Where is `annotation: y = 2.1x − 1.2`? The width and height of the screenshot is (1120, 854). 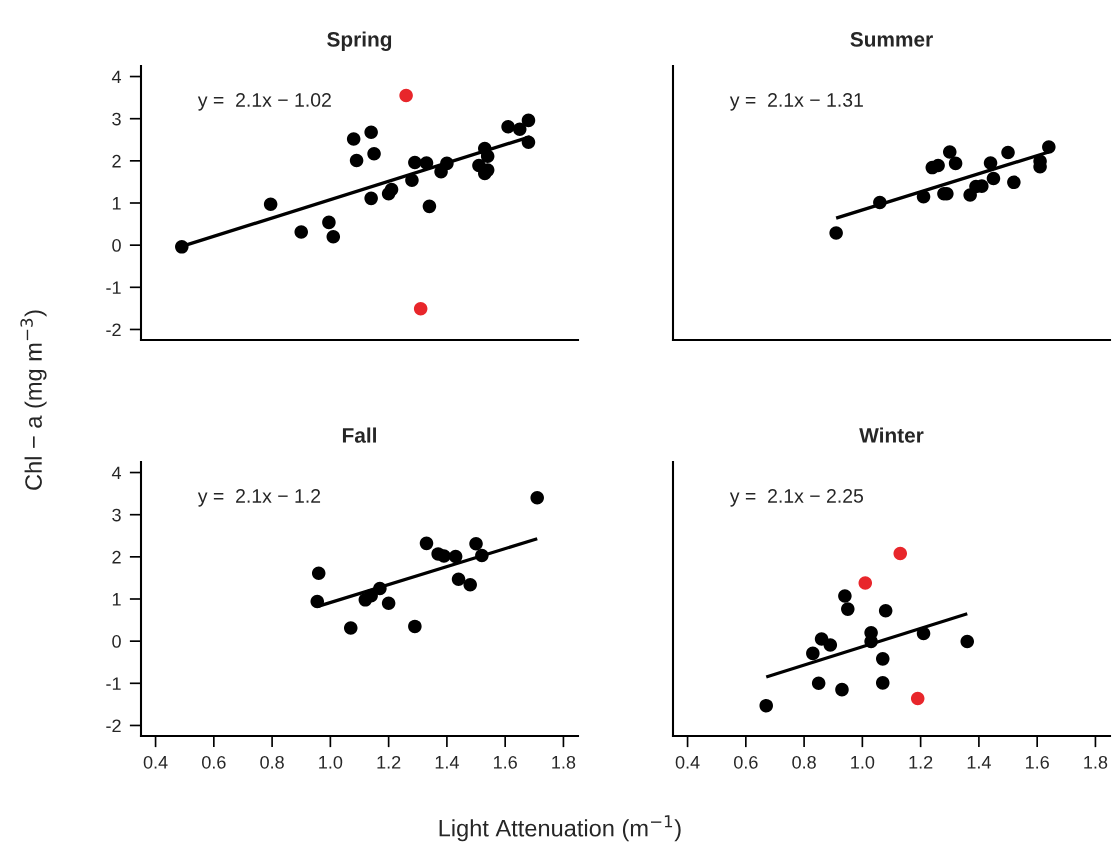
annotation: y = 2.1x − 1.2 is located at coordinates (259, 498).